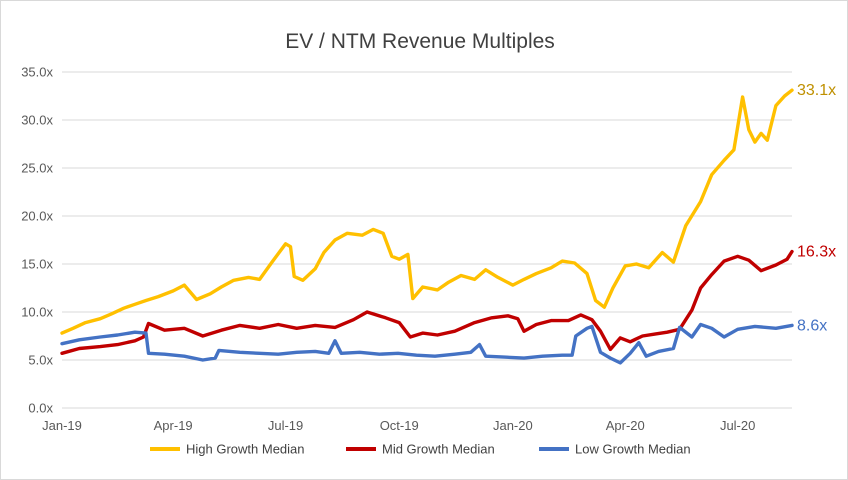  I want to click on x-tick-label: Apr-20, so click(625, 425).